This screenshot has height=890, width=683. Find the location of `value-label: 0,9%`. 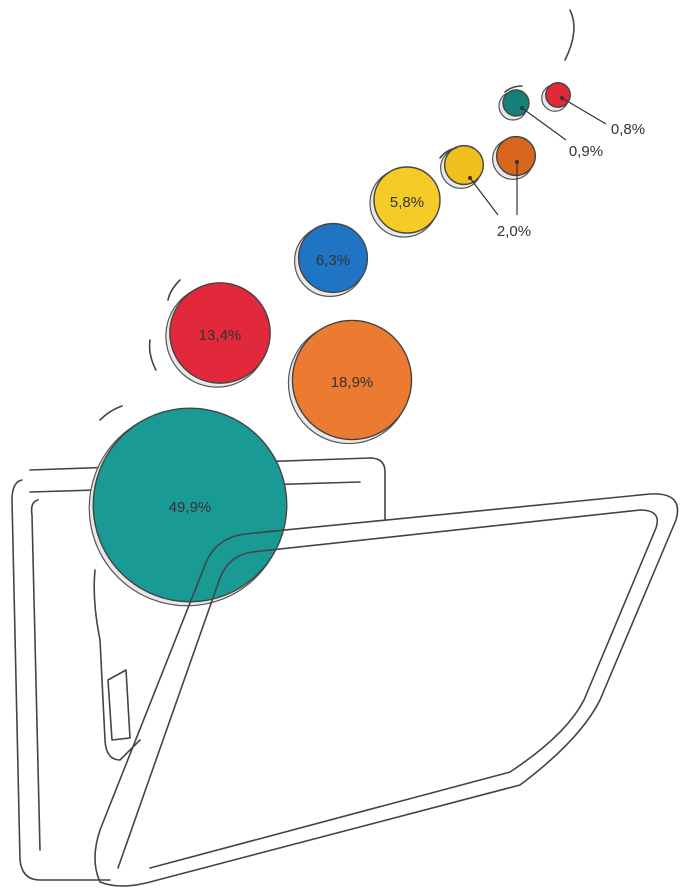

value-label: 0,9% is located at coordinates (586, 151).